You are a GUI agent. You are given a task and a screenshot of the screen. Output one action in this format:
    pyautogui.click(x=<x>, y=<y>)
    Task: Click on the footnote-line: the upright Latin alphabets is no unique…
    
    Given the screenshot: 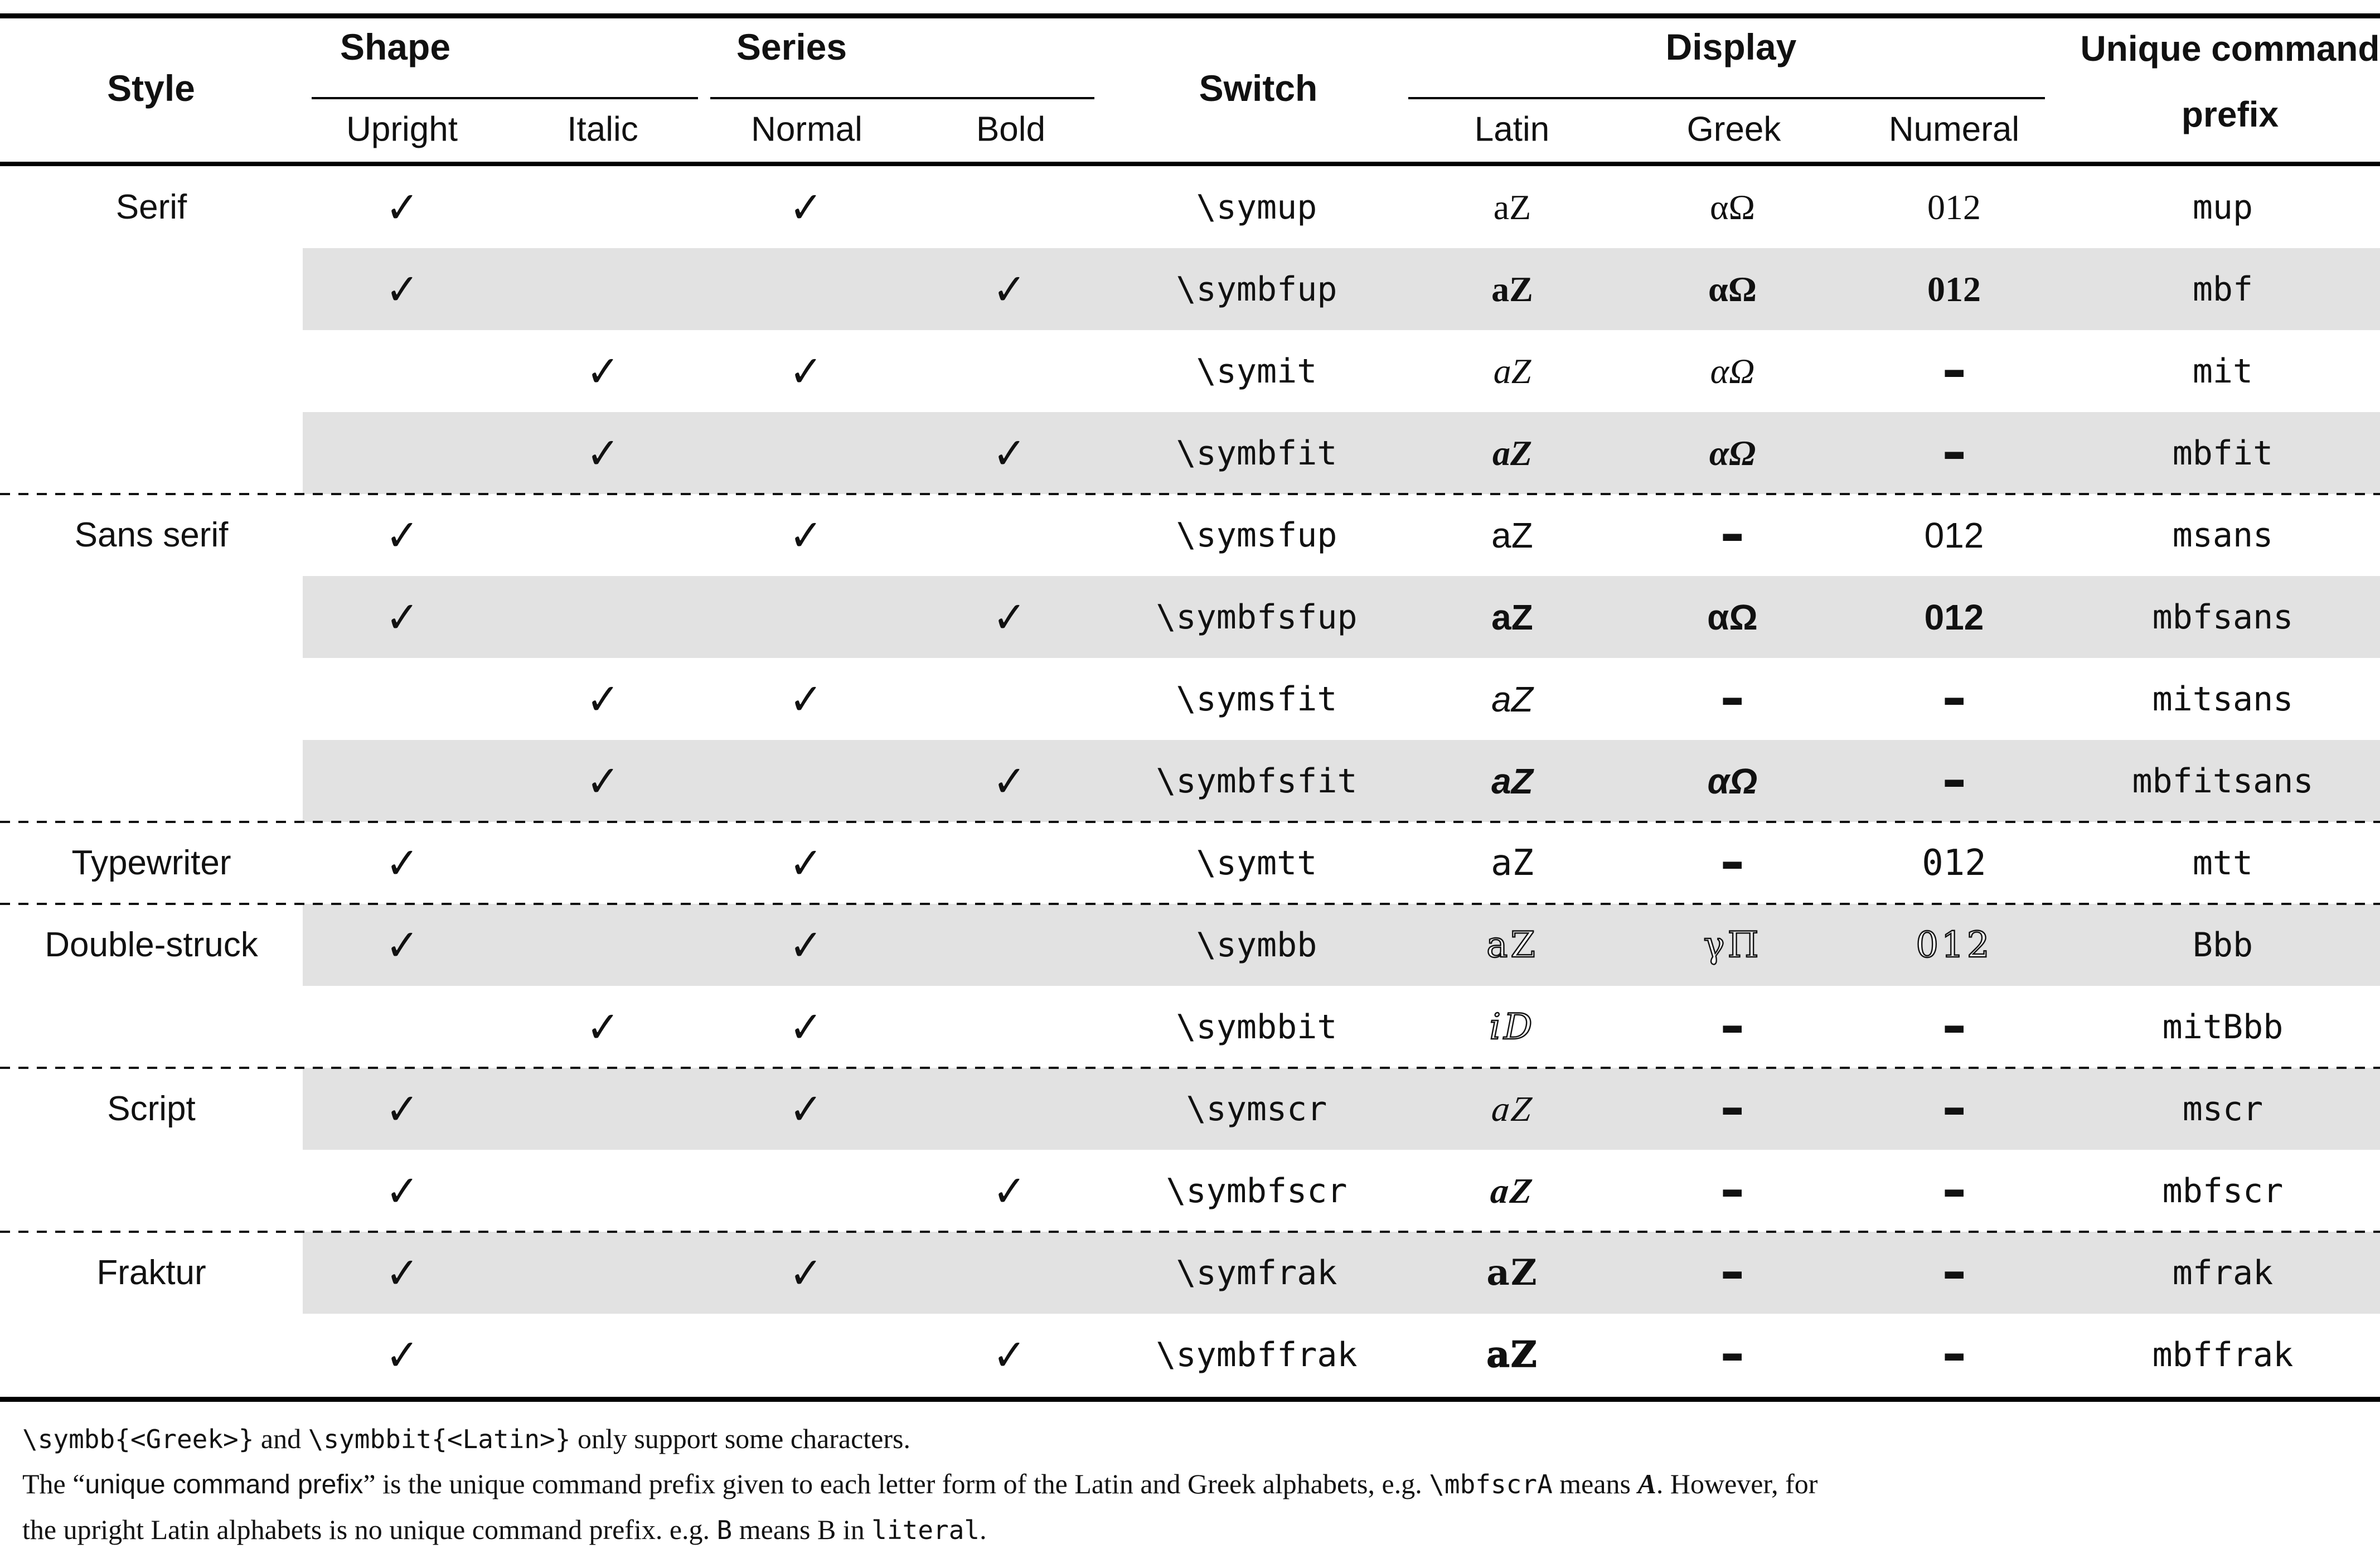 What is the action you would take?
    pyautogui.click(x=1193, y=1529)
    